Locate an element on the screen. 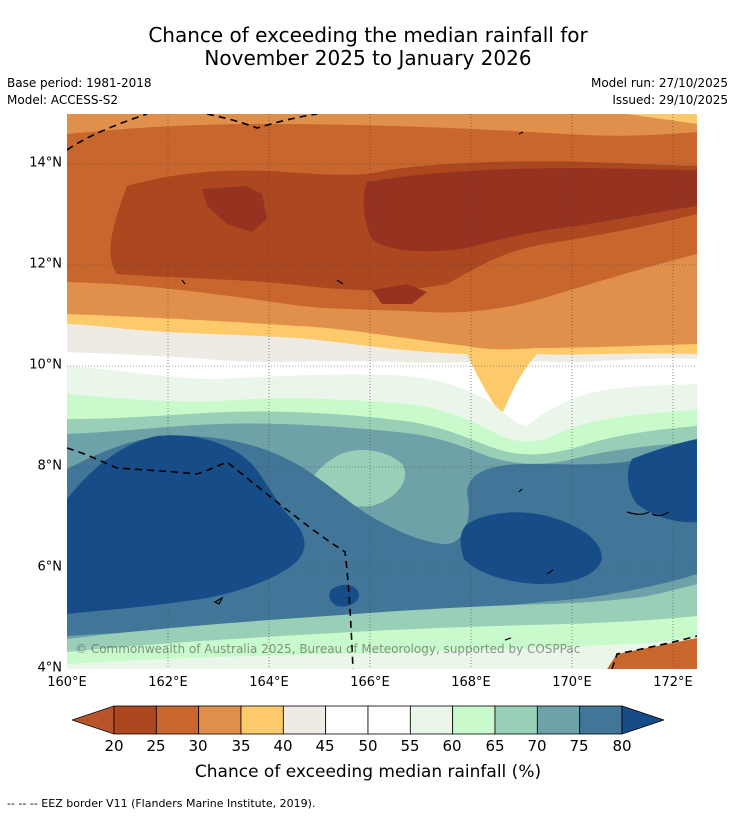  cb-tick-40: 40 is located at coordinates (283, 746).